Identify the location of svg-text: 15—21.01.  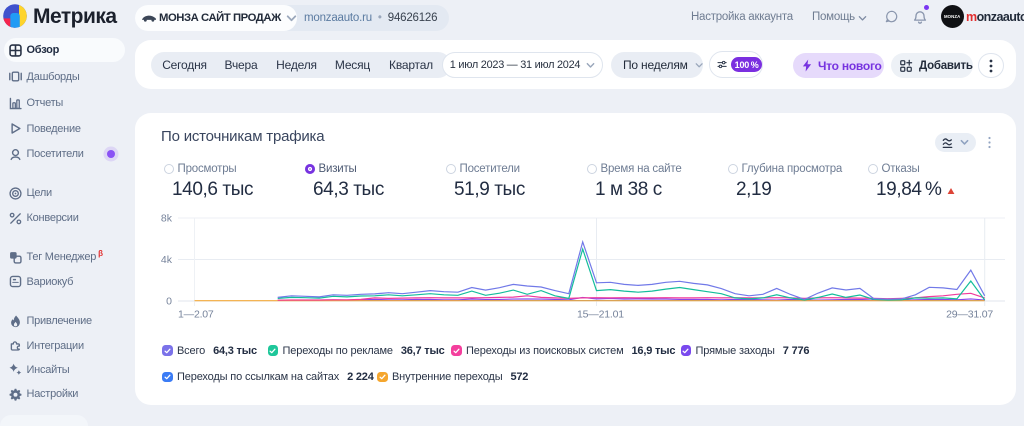
(600, 315).